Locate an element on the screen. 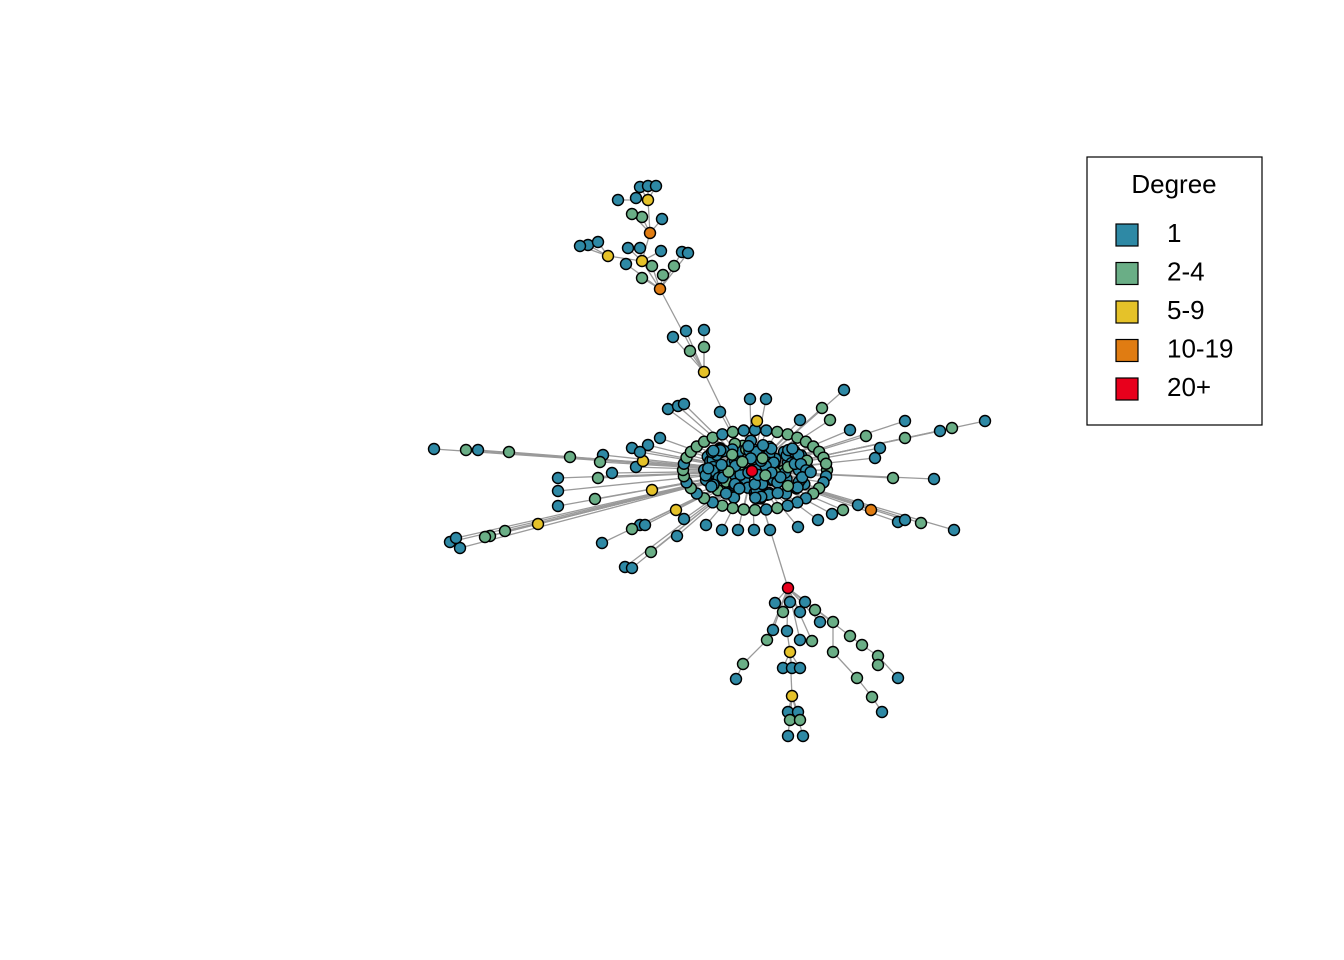  legend-label: 10-19 is located at coordinates (1200, 348).